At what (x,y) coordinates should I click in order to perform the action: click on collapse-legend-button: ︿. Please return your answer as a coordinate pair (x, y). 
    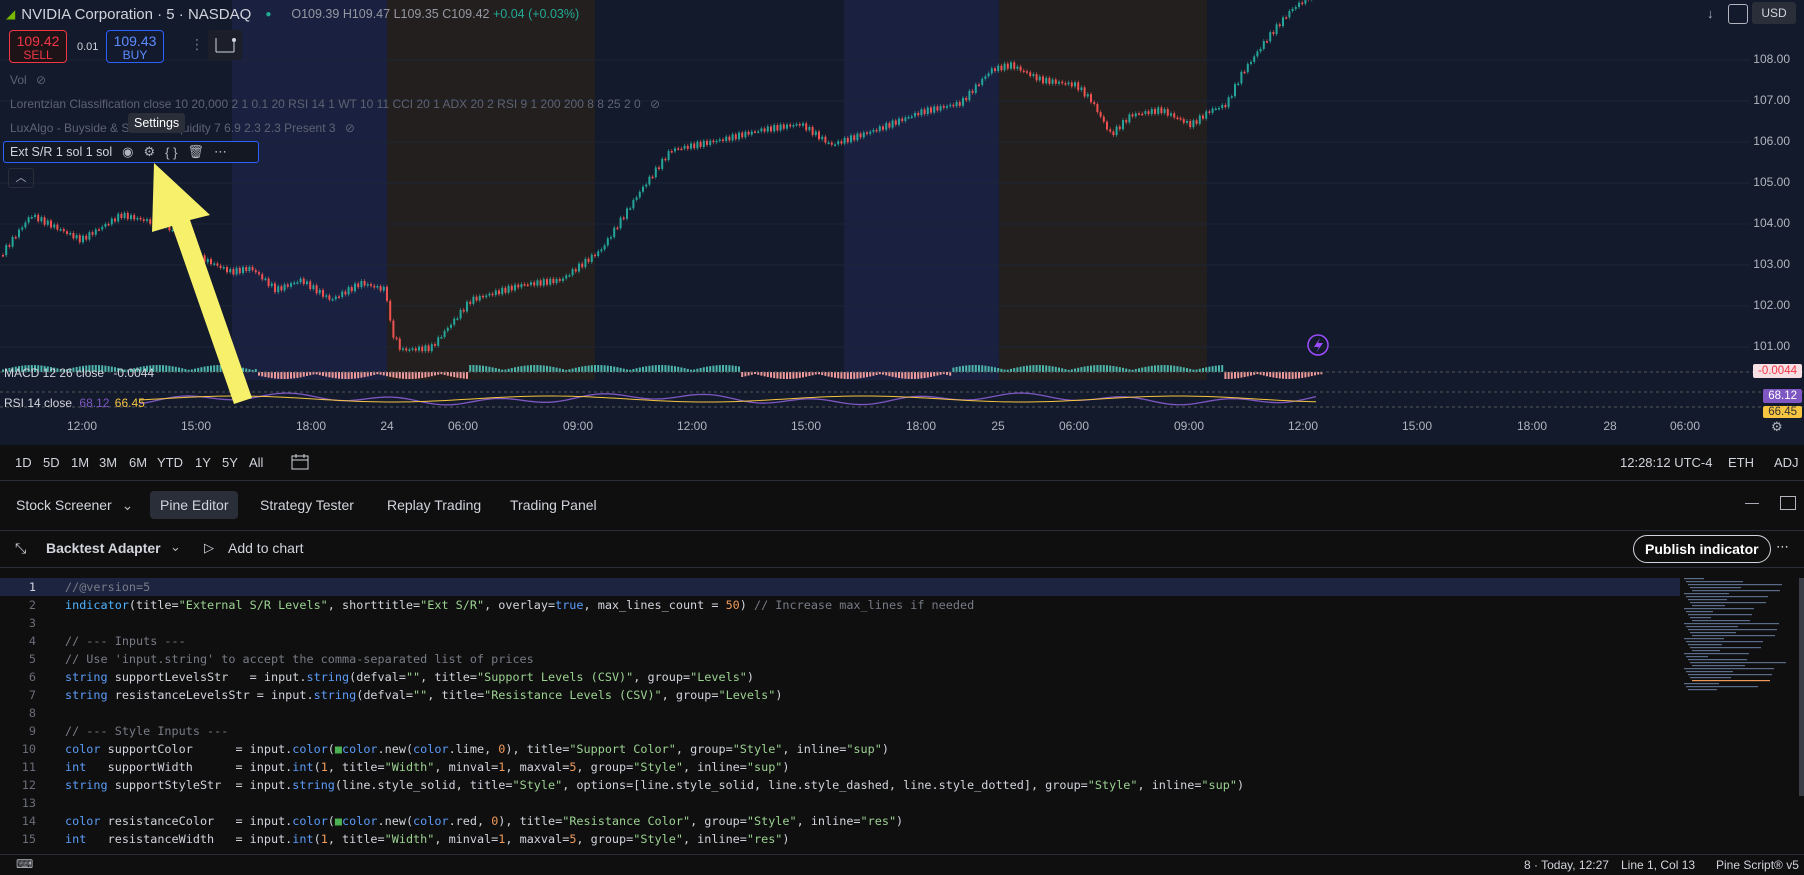
    Looking at the image, I should click on (21, 178).